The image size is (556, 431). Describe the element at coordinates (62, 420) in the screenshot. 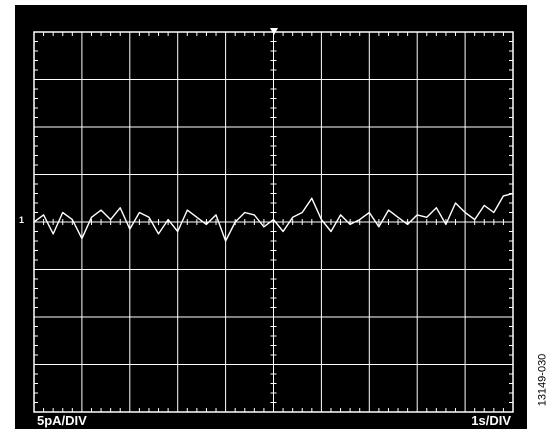

I see `y-scale-label: 5pA/DIV` at that location.